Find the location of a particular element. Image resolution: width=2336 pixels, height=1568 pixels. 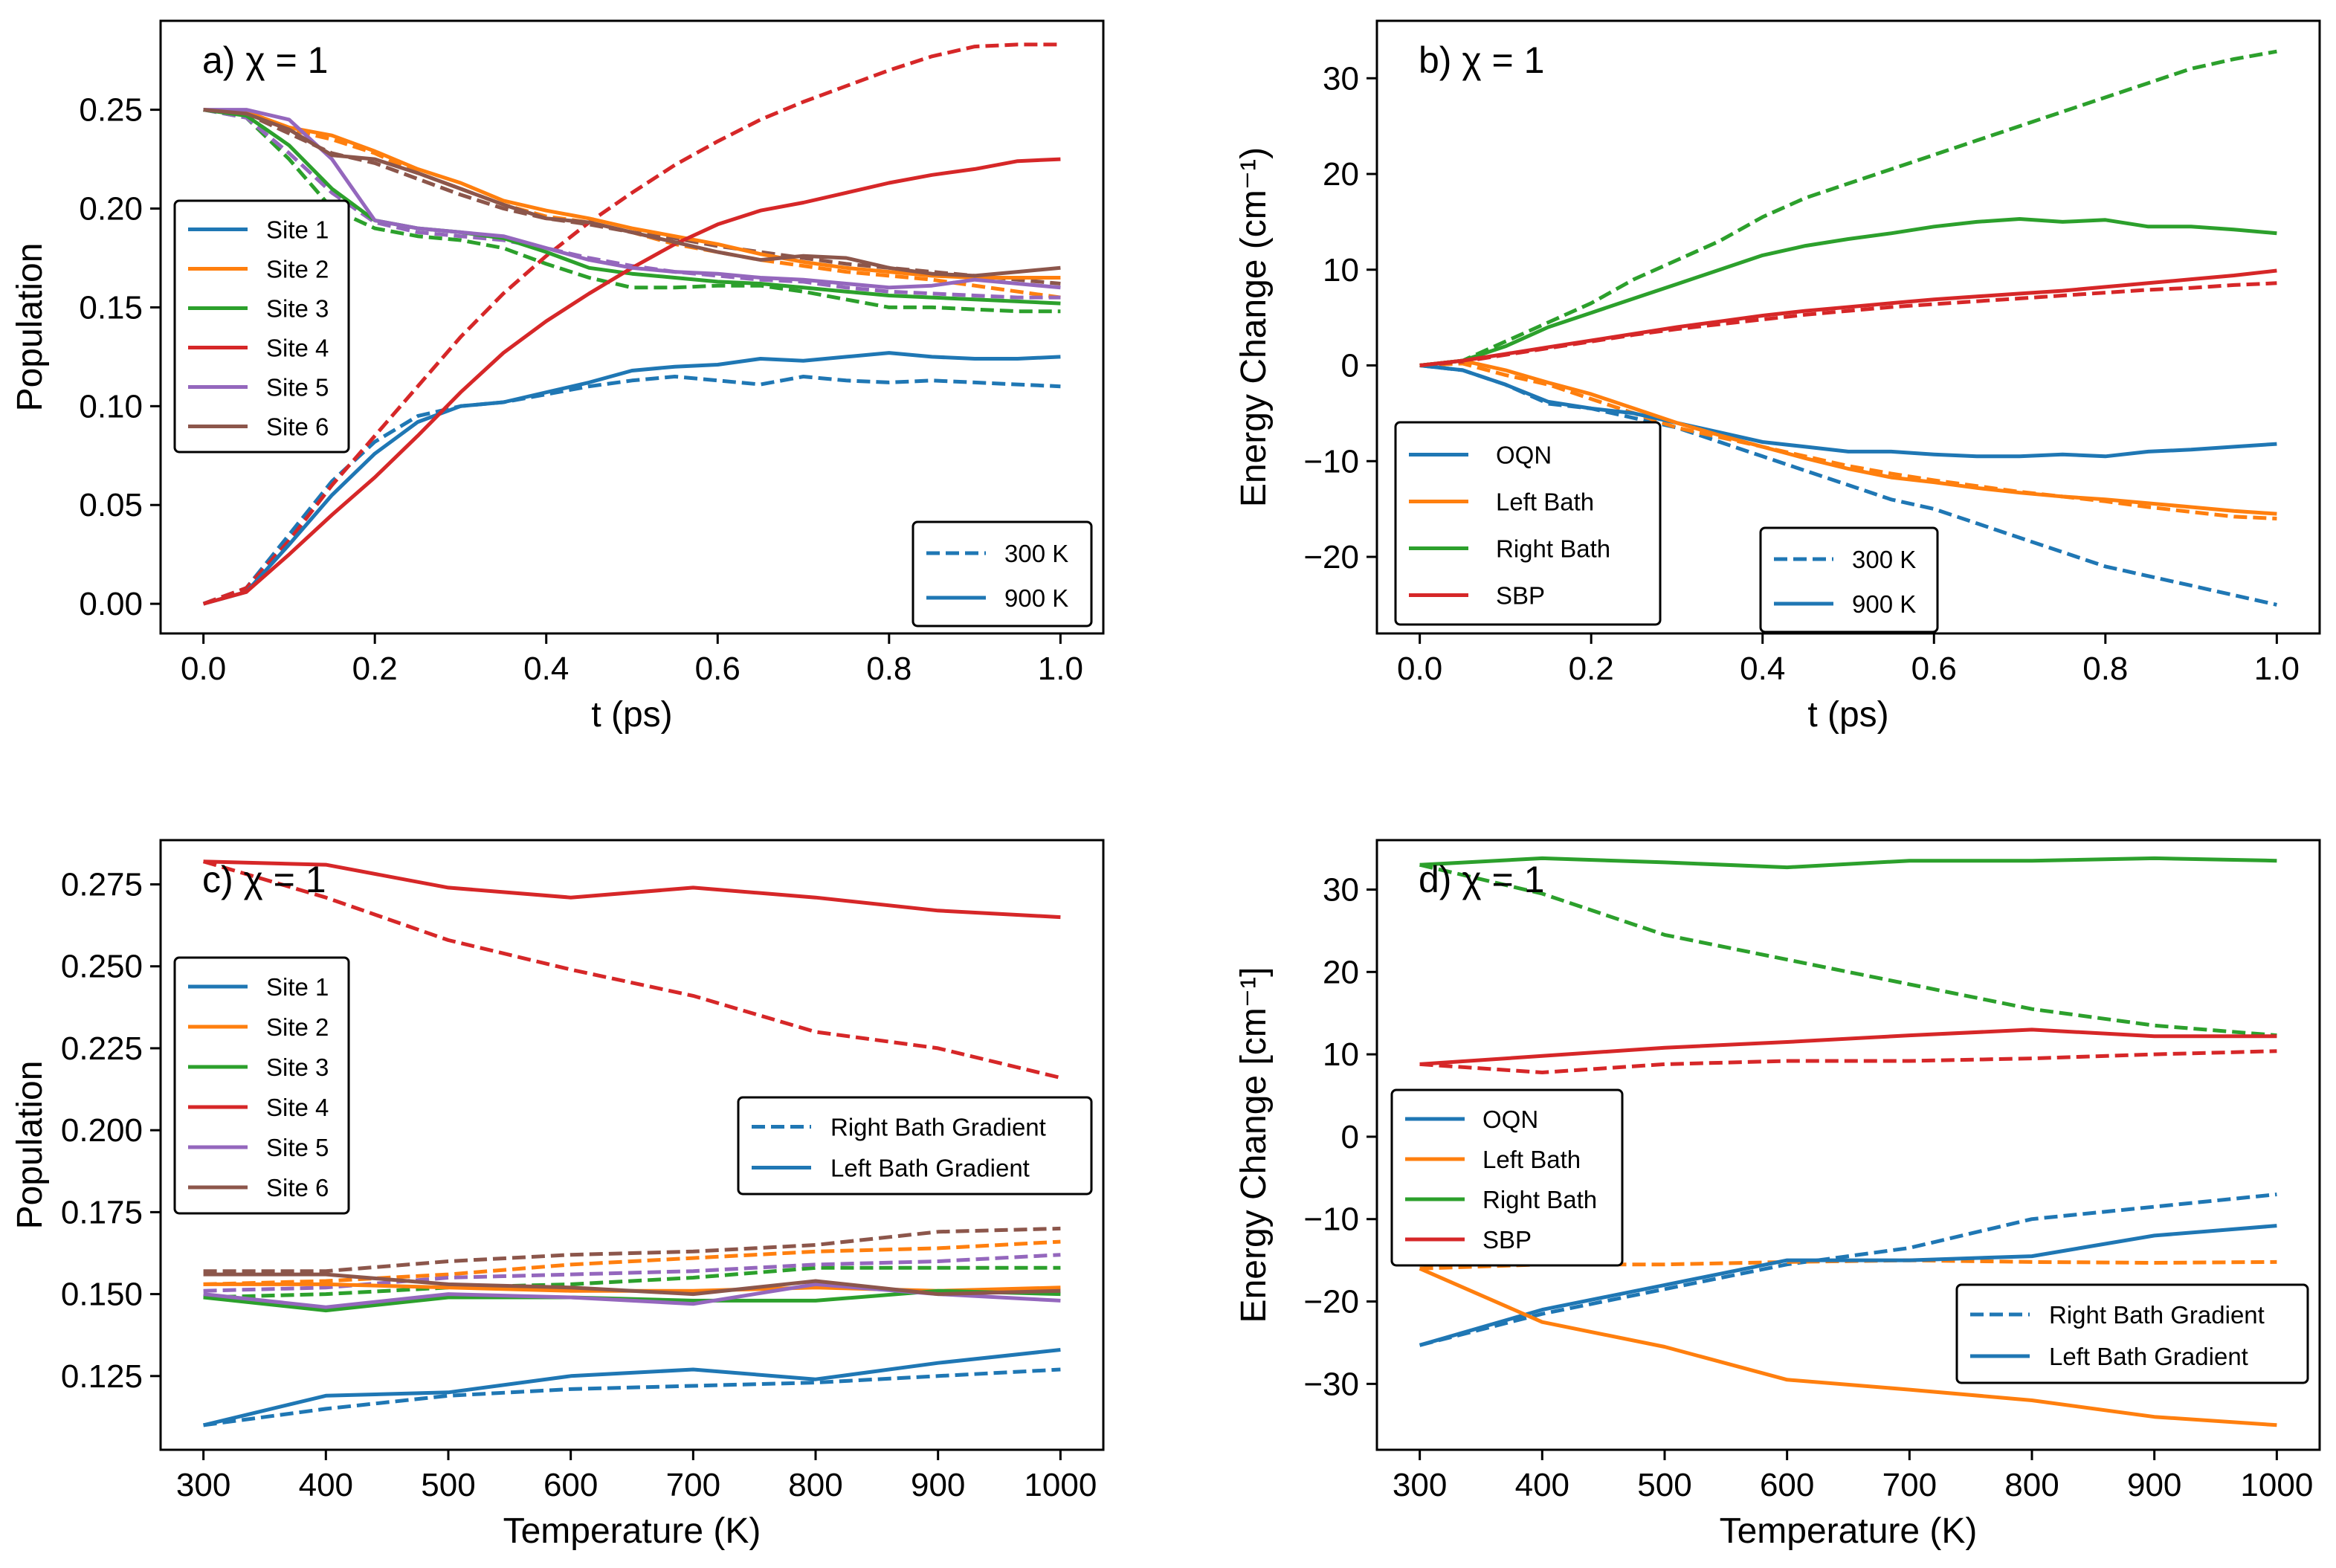

legend-label: Left Bath is located at coordinates (1545, 502).